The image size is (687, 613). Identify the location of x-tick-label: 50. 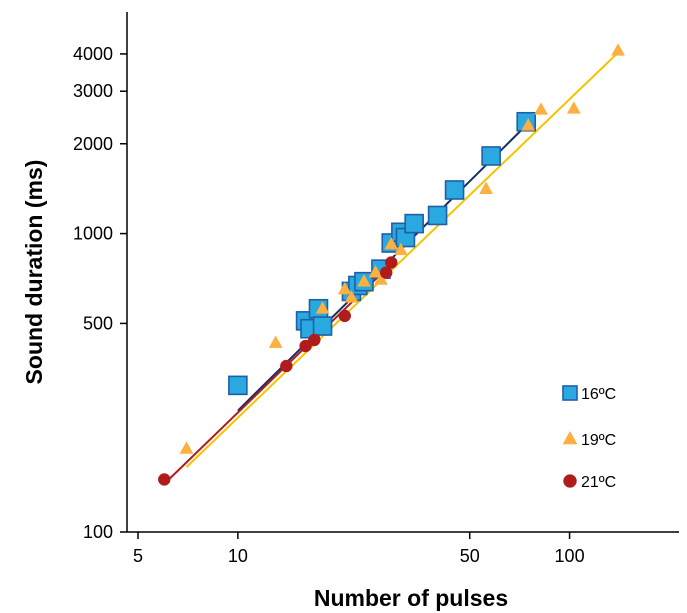
(470, 556).